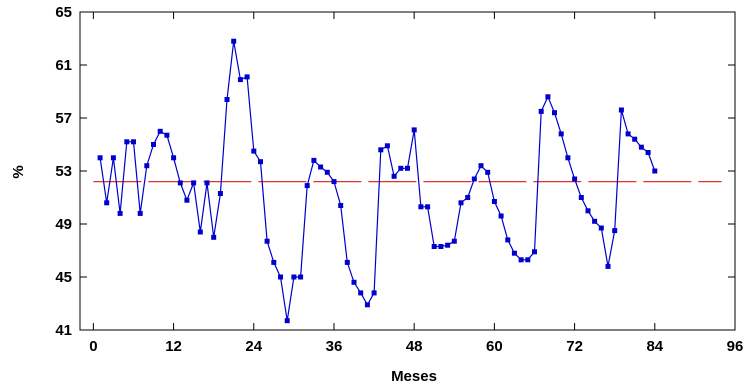  What do you see at coordinates (334, 346) in the screenshot?
I see `x-tick-label: 36` at bounding box center [334, 346].